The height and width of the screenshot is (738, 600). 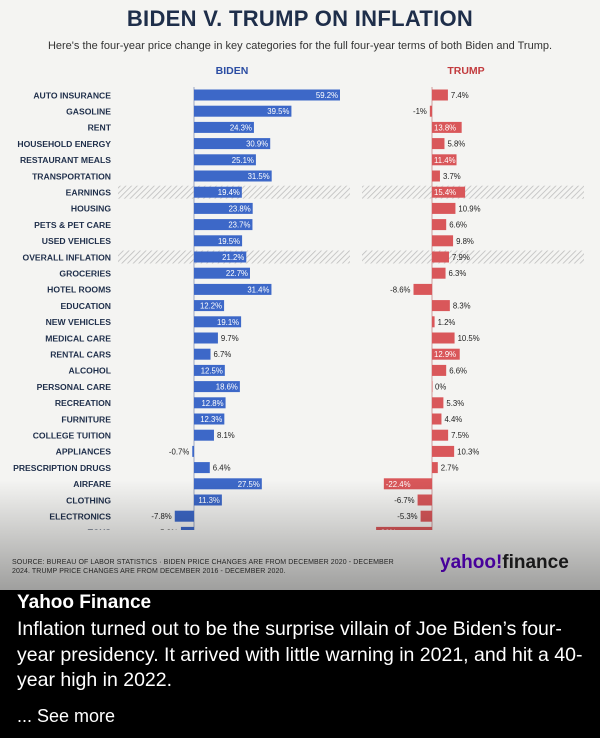 I want to click on category-label: EDUCATION, so click(x=86, y=306).